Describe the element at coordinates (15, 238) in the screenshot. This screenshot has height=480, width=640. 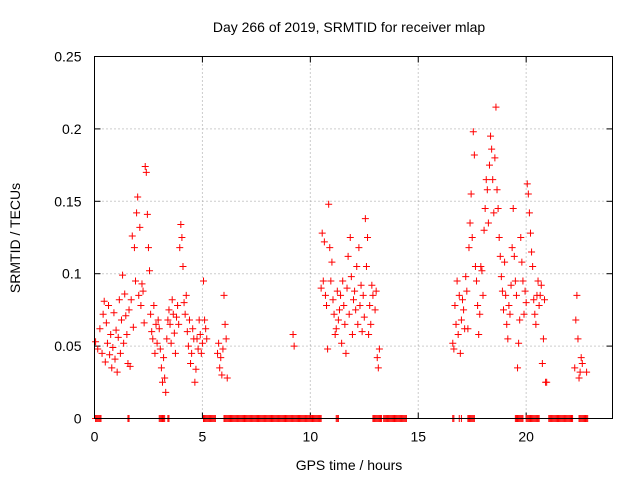
I see `y-axis-label: SRMTID / TECUs` at that location.